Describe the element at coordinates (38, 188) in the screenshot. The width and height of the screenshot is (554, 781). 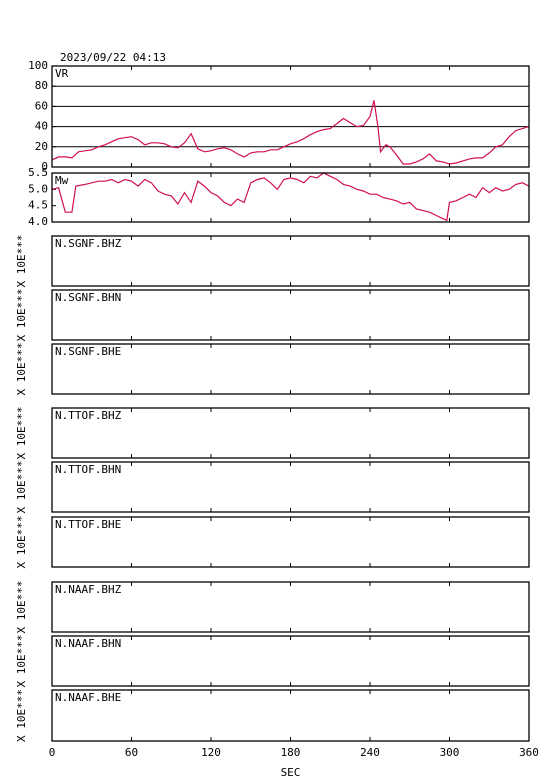
I see `y-tick-label: 5.0` at that location.